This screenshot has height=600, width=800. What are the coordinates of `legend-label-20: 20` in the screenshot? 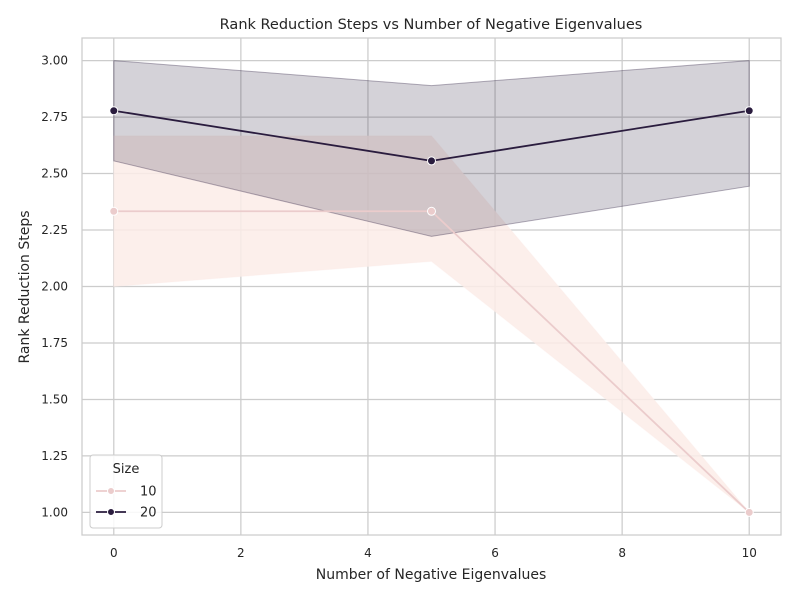 It's located at (148, 513).